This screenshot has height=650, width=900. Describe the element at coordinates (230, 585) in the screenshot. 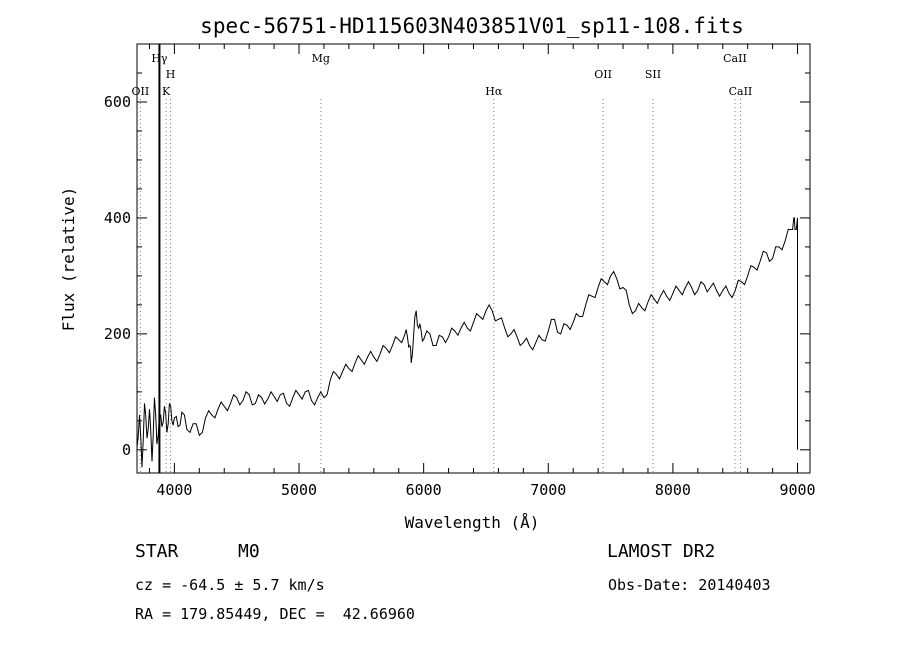

I see `redshift-velocity: cz = -64.5 ± 5.7 km/s` at that location.